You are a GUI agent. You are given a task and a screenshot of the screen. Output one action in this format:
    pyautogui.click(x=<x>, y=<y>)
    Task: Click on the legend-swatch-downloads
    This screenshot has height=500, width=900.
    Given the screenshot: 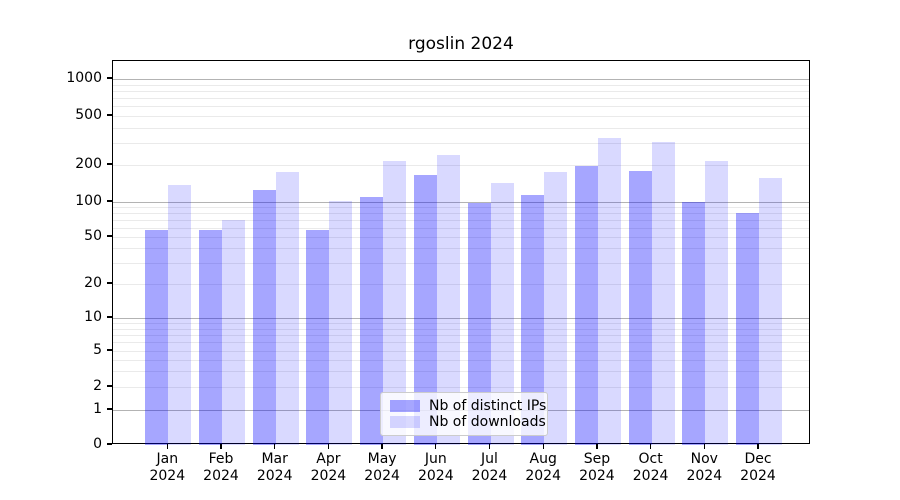 What is the action you would take?
    pyautogui.click(x=405, y=422)
    